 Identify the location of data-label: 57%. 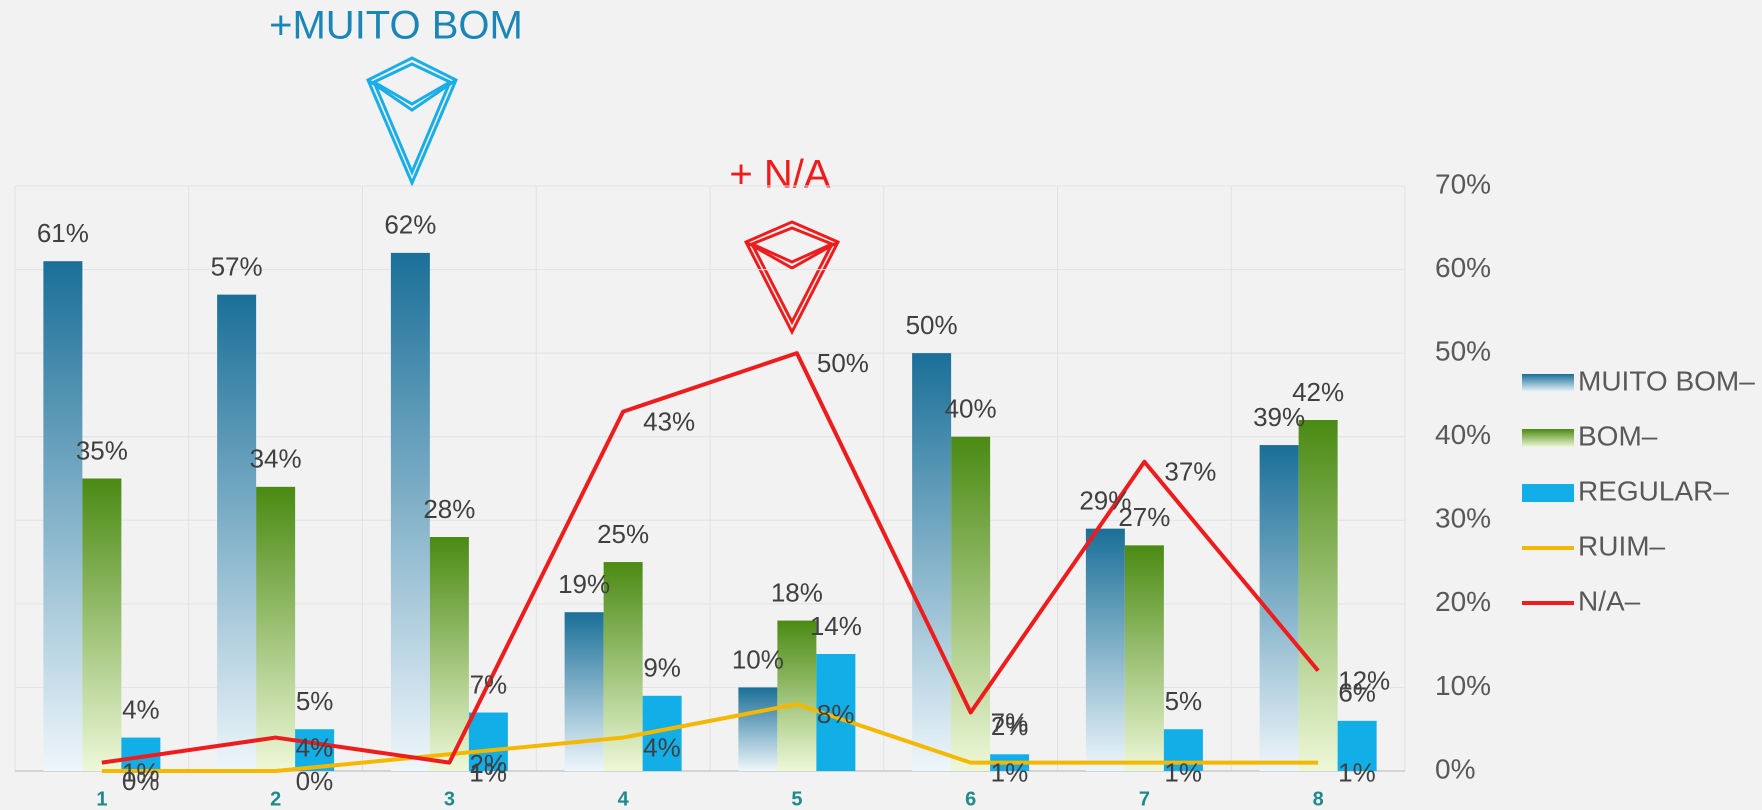
(237, 267).